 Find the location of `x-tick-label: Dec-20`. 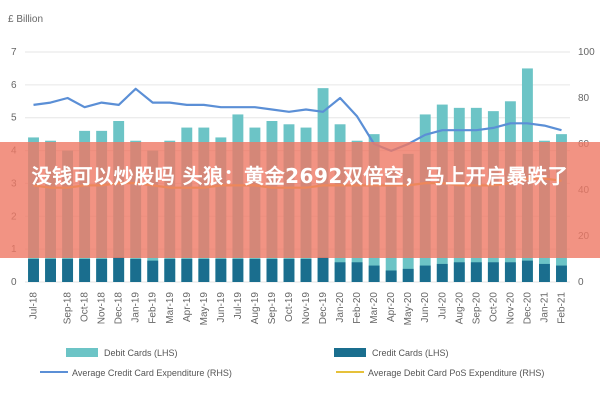

x-tick-label: Dec-20 is located at coordinates (527, 308).